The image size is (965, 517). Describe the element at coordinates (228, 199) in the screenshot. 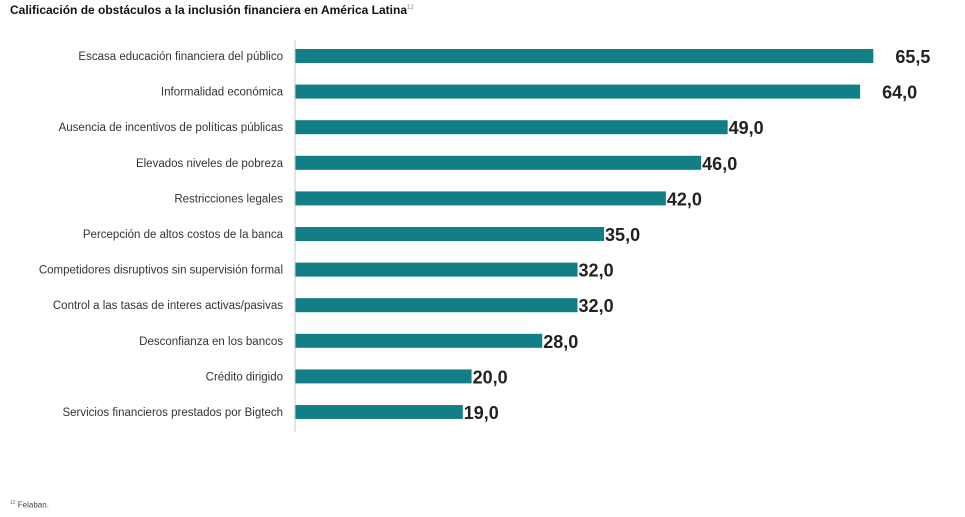

I see `category-label: Restricciones legales` at that location.